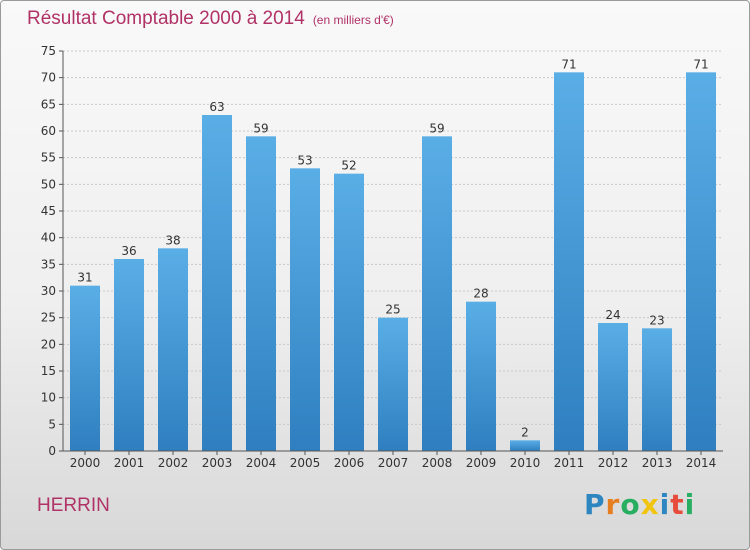 The image size is (750, 550). What do you see at coordinates (48, 238) in the screenshot?
I see `y-tick-label: 40` at bounding box center [48, 238].